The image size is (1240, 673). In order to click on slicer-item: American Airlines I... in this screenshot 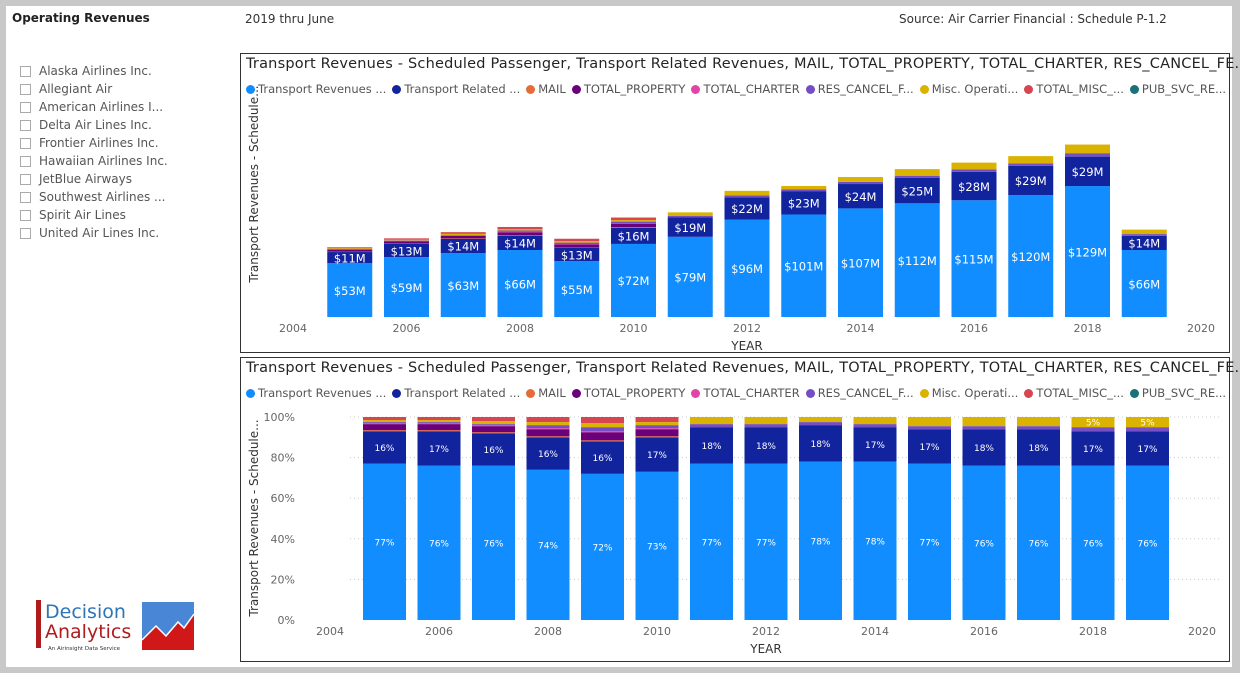, I will do `click(94, 107)`.